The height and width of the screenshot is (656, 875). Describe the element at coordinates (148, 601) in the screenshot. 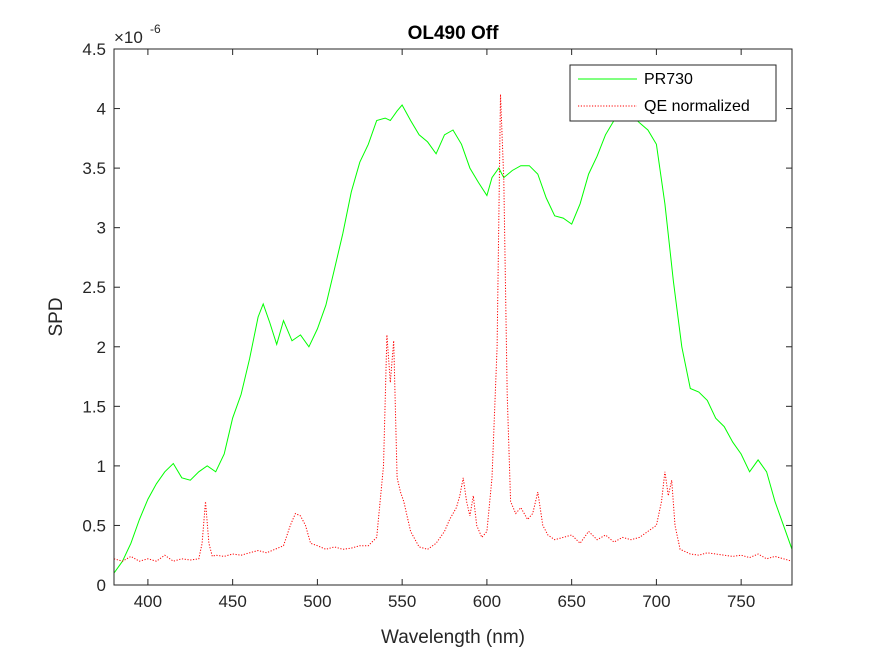

I see `x-tick-label: 400` at that location.